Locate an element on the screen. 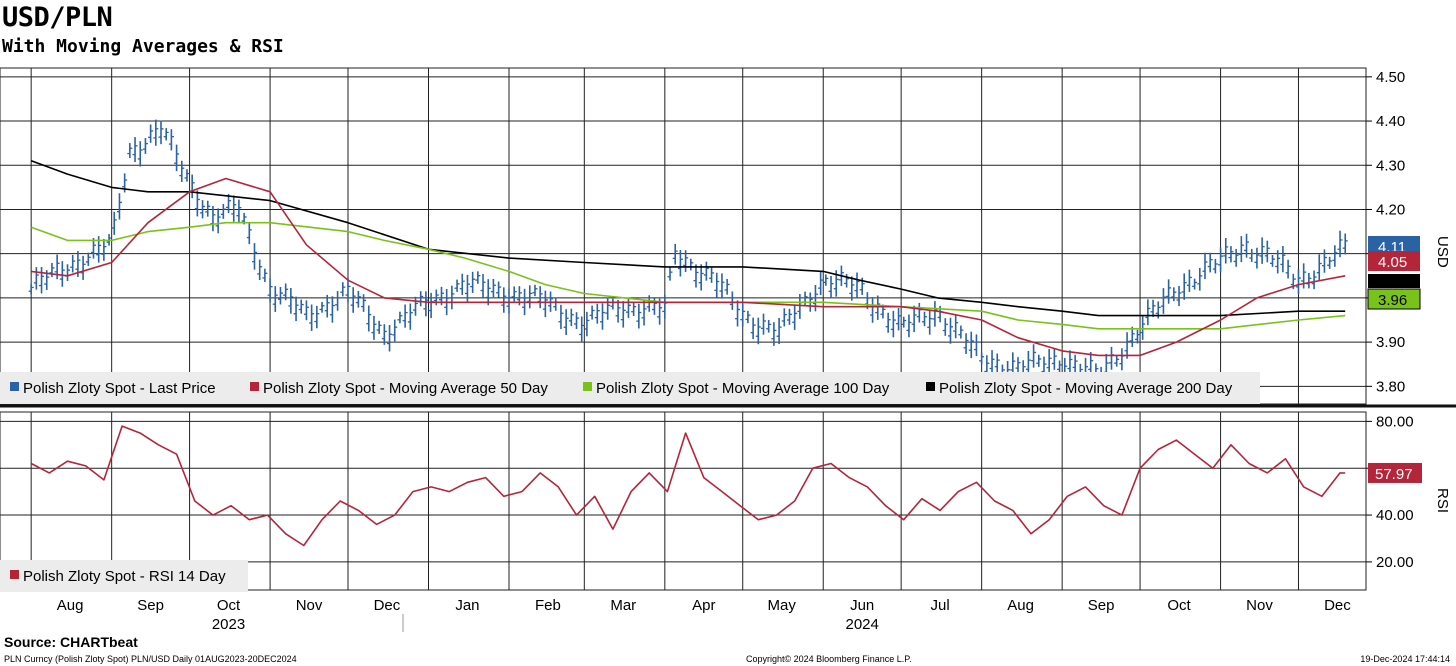 The width and height of the screenshot is (1456, 666). last-value-label: 57.97 is located at coordinates (1394, 474).